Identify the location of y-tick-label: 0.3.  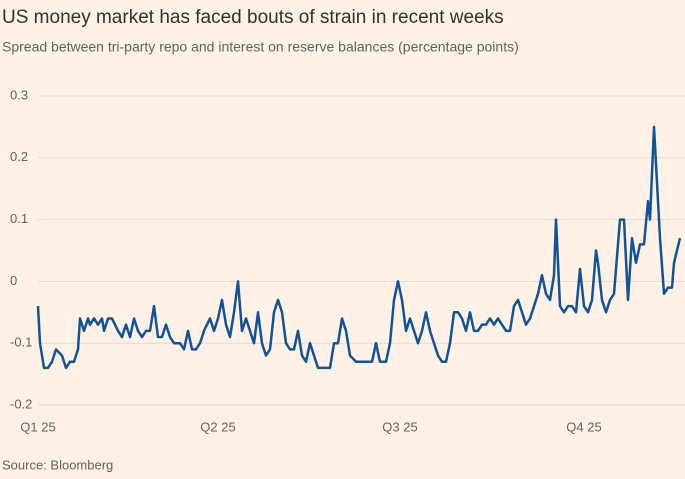
(19, 94).